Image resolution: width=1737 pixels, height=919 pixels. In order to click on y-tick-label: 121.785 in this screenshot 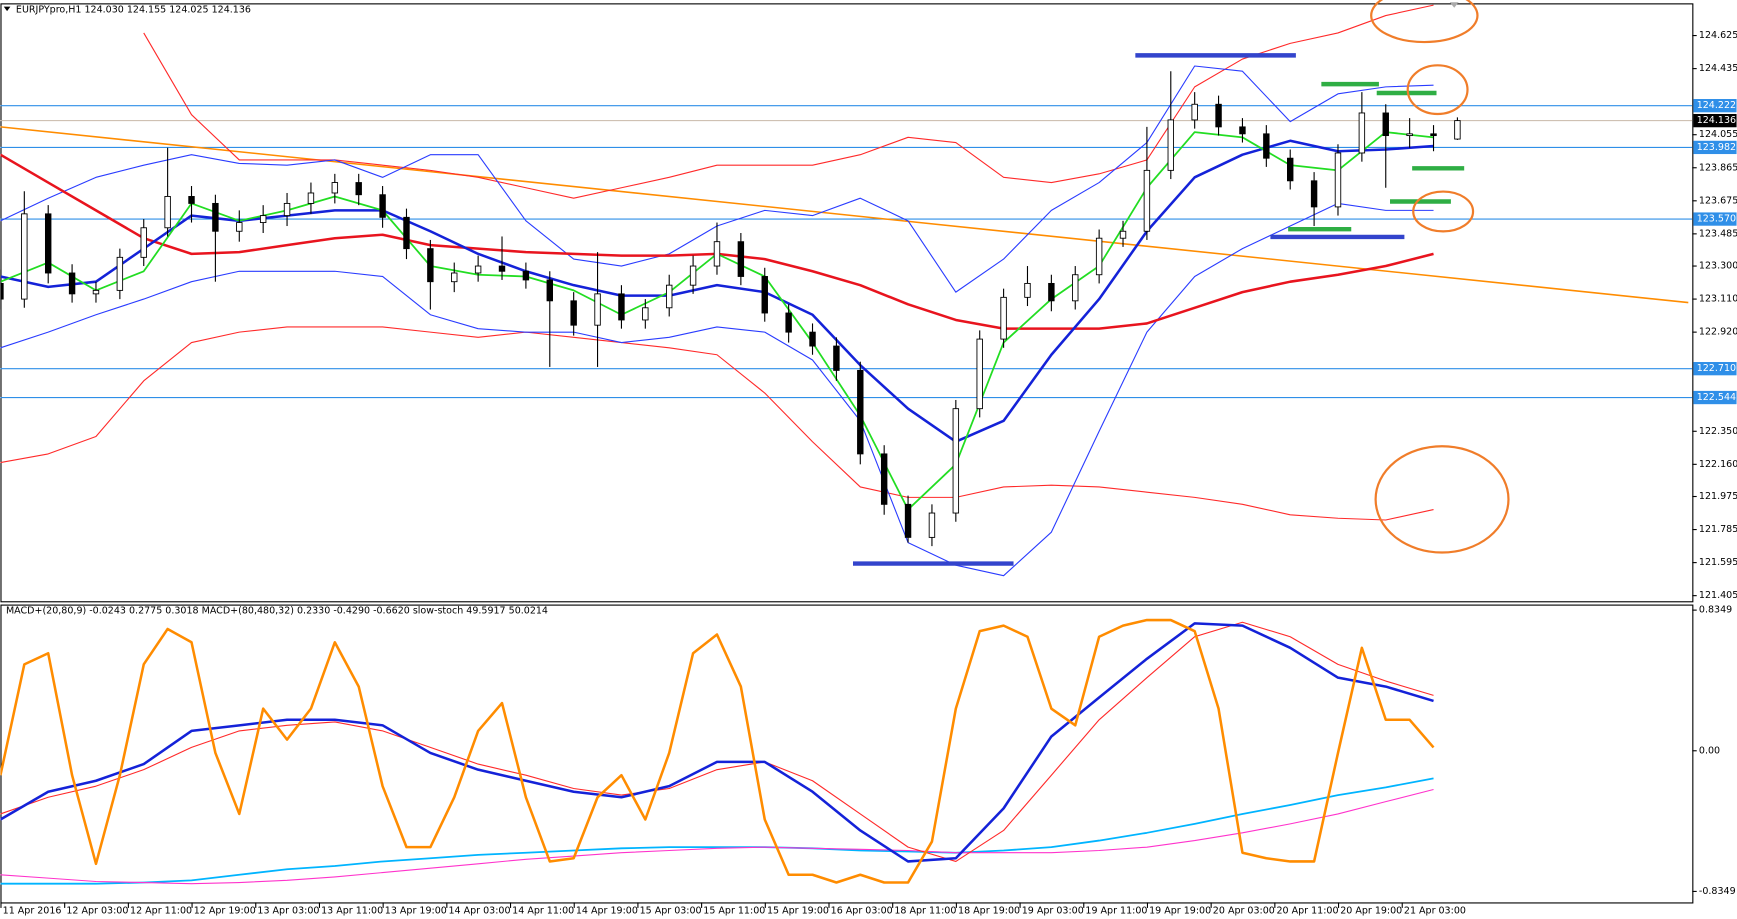, I will do `click(1718, 529)`.